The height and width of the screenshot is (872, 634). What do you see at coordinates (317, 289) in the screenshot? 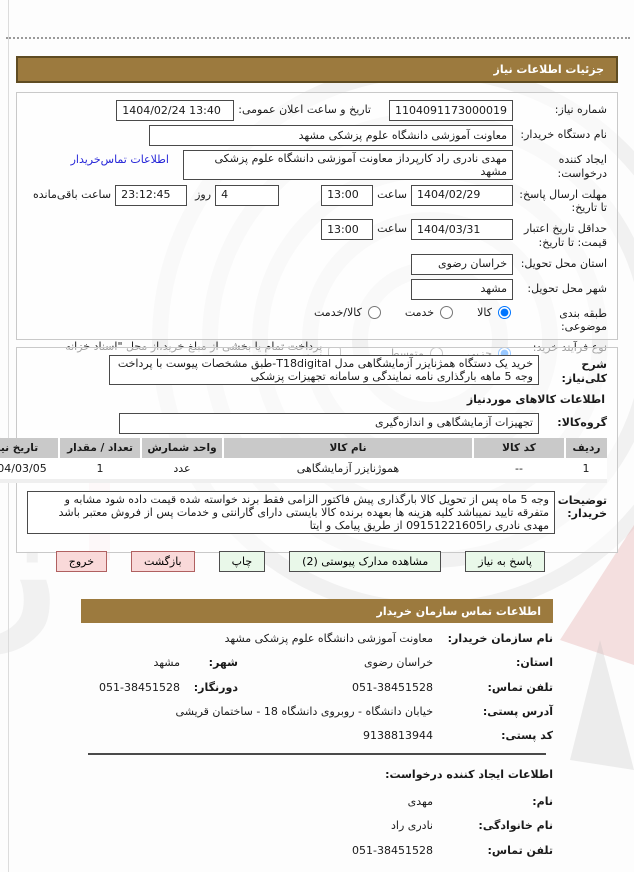
I see `row-delivery-city: شهر محل تحویل: مشهد` at bounding box center [317, 289].